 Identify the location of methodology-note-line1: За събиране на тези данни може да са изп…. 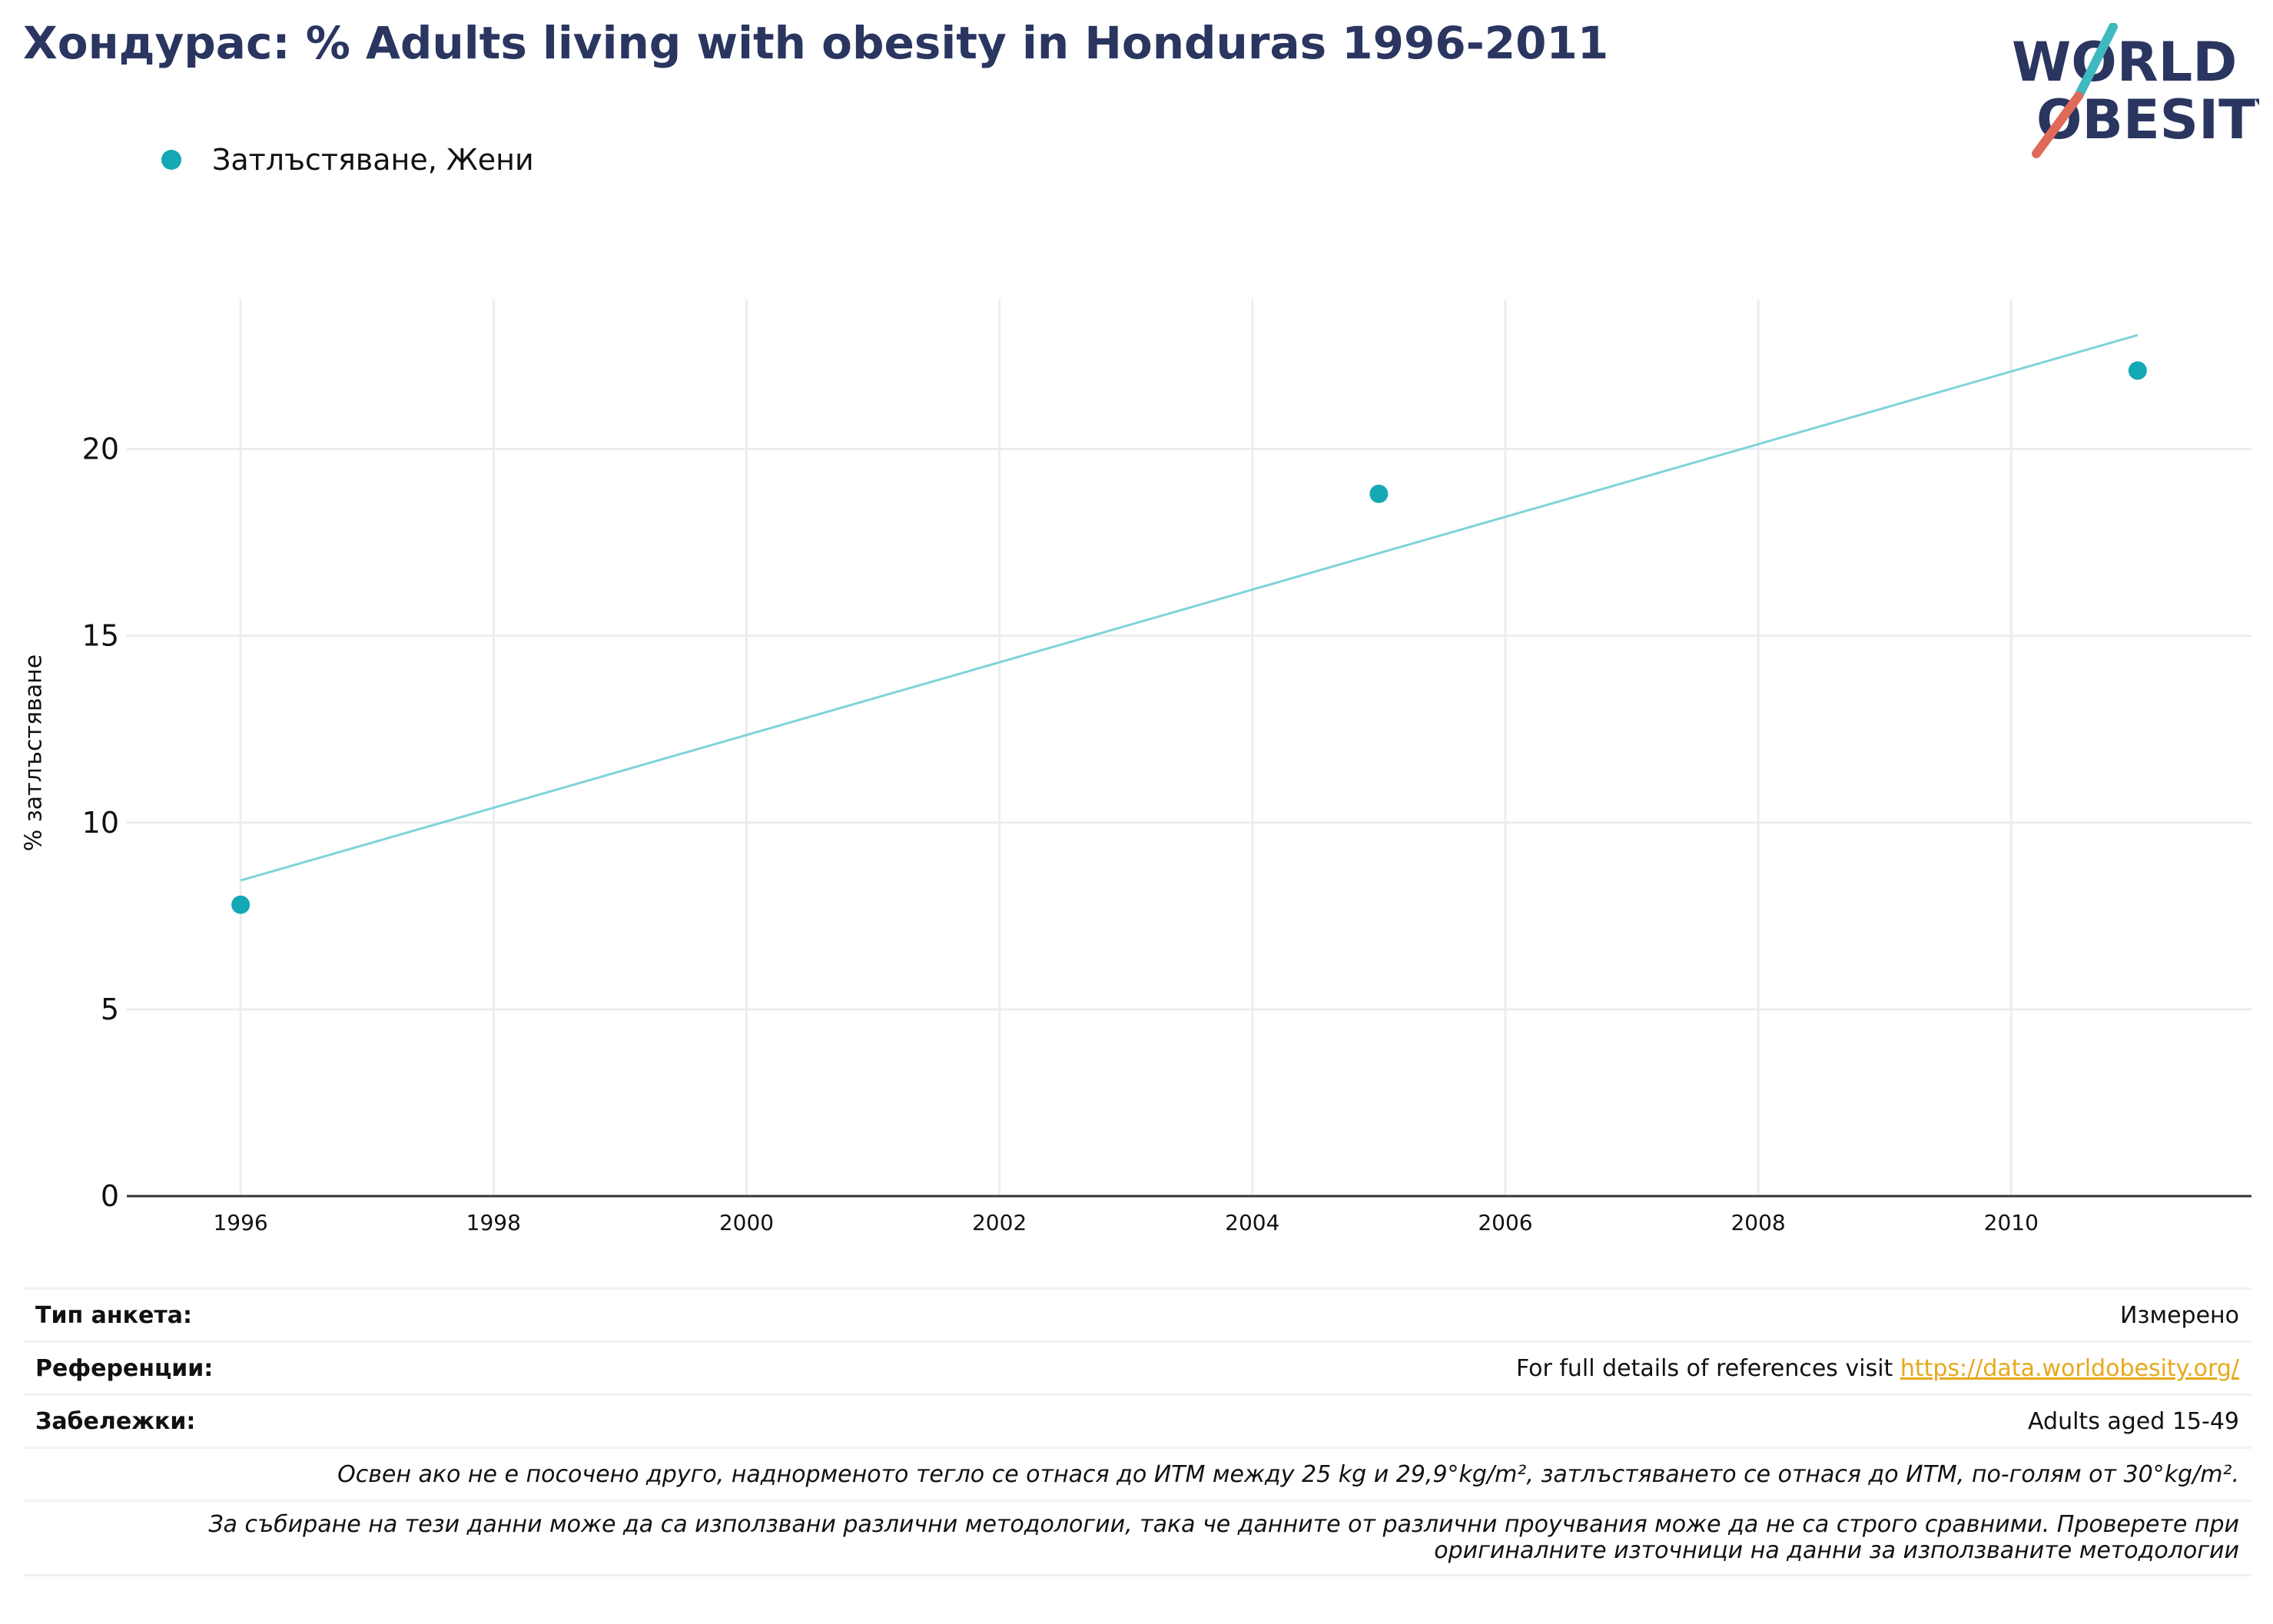
(1223, 1524).